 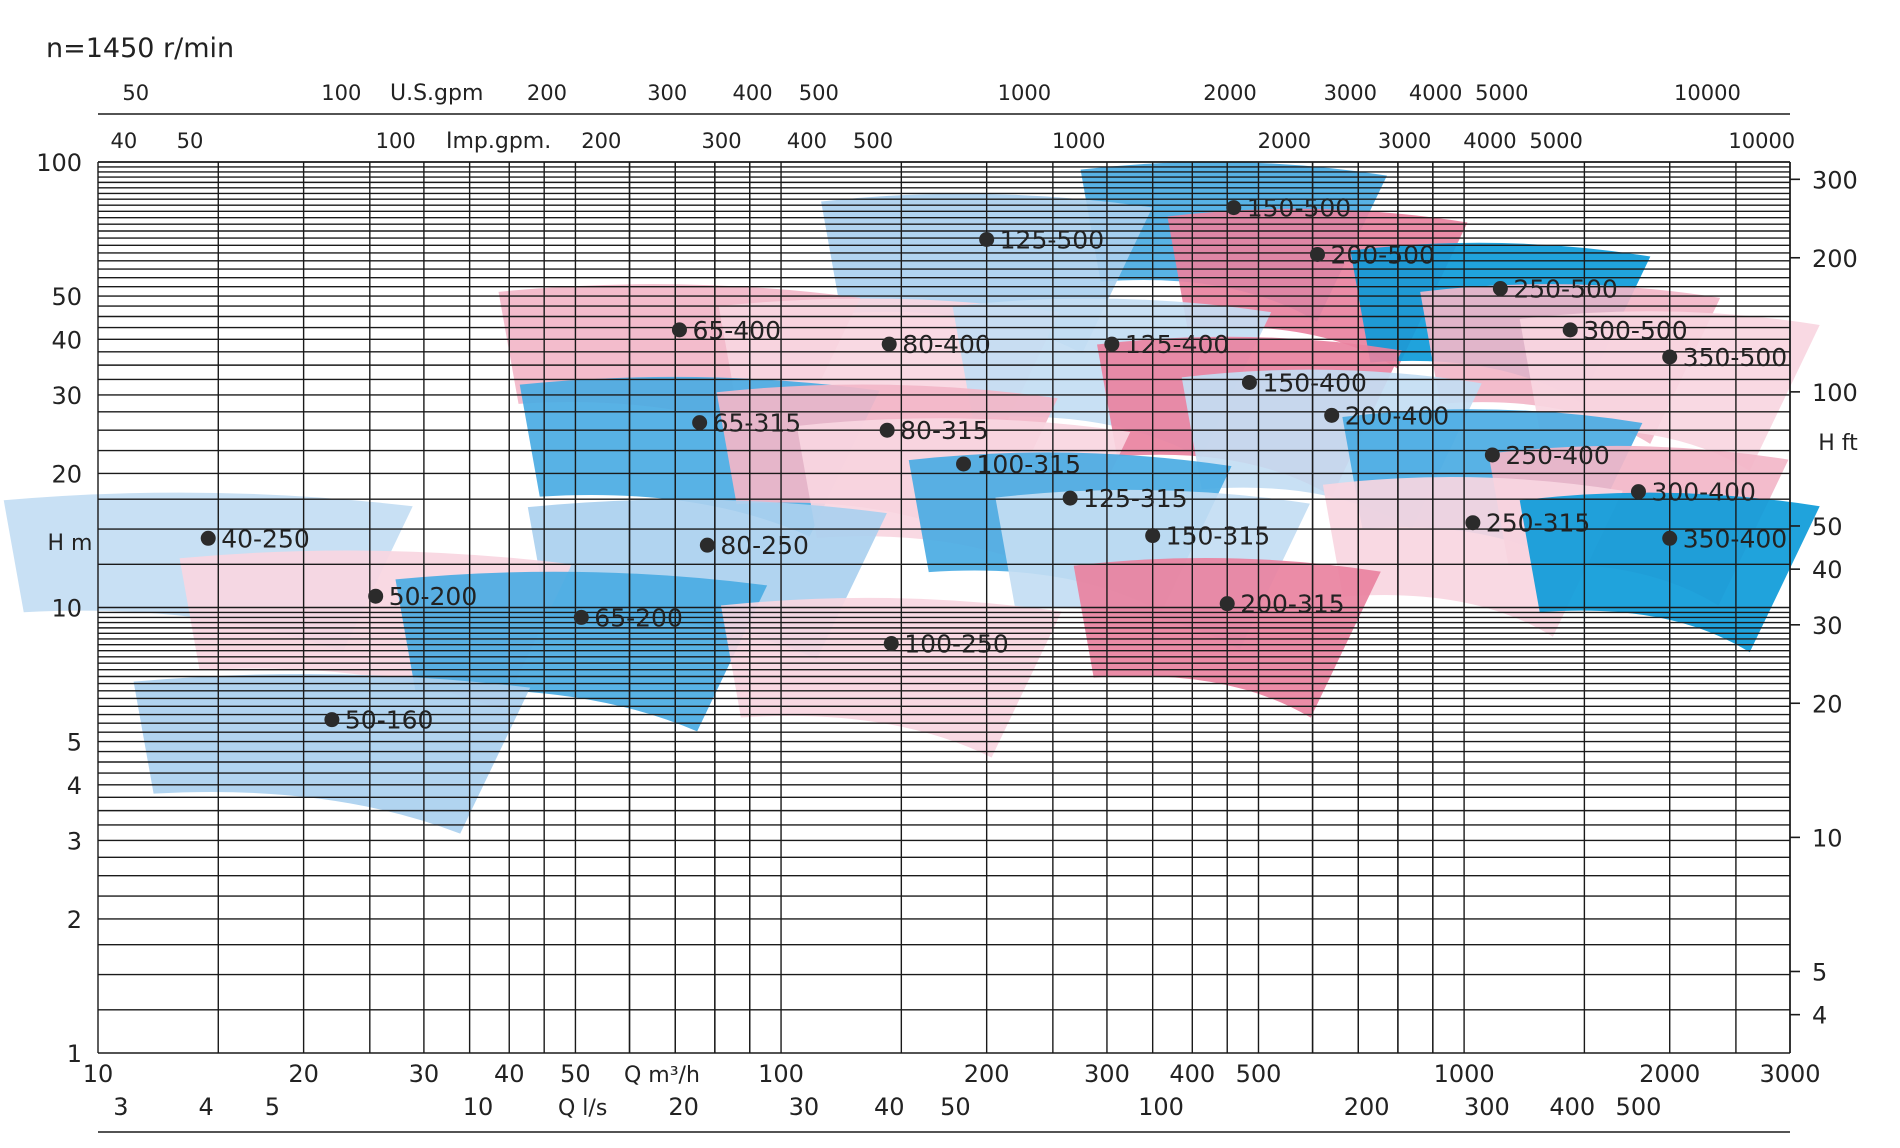 What do you see at coordinates (757, 423) in the screenshot?
I see `label-65-315: 65-315` at bounding box center [757, 423].